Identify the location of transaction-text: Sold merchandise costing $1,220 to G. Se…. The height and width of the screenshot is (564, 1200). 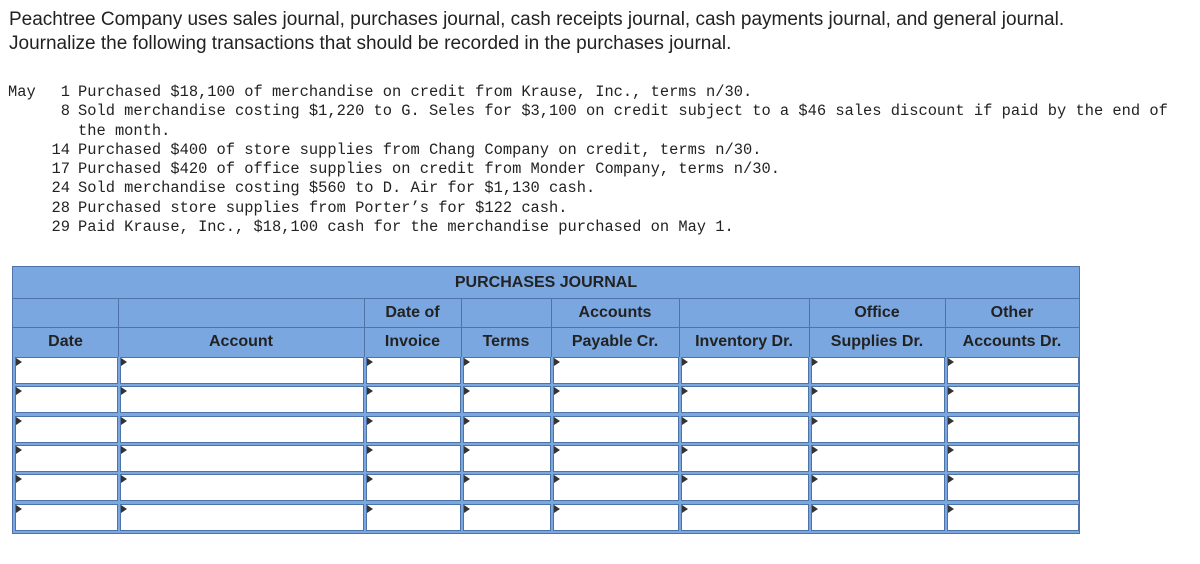
(623, 121).